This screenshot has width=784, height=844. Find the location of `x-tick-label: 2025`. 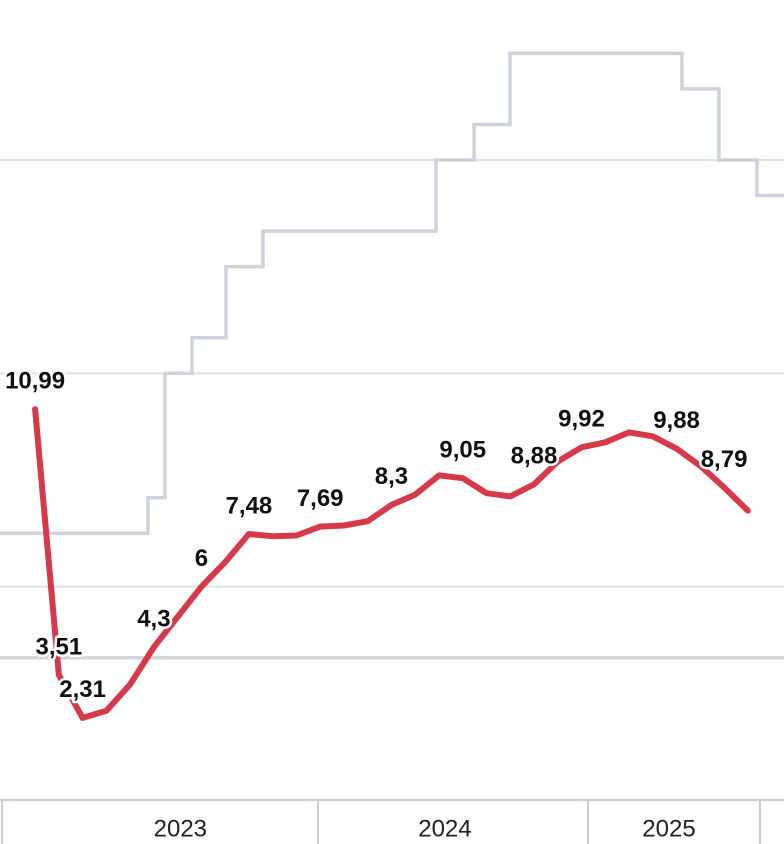

x-tick-label: 2025 is located at coordinates (668, 828).